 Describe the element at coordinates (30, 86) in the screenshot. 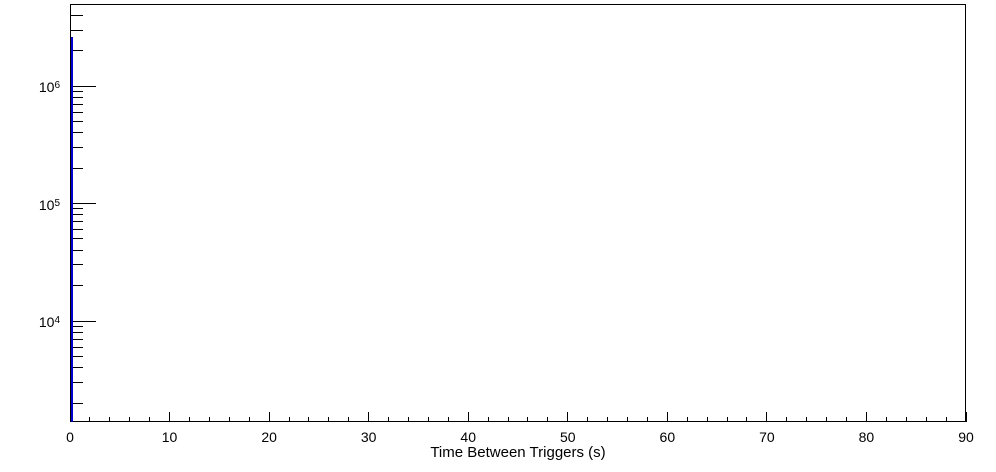

I see `y-tick-label: 106` at that location.